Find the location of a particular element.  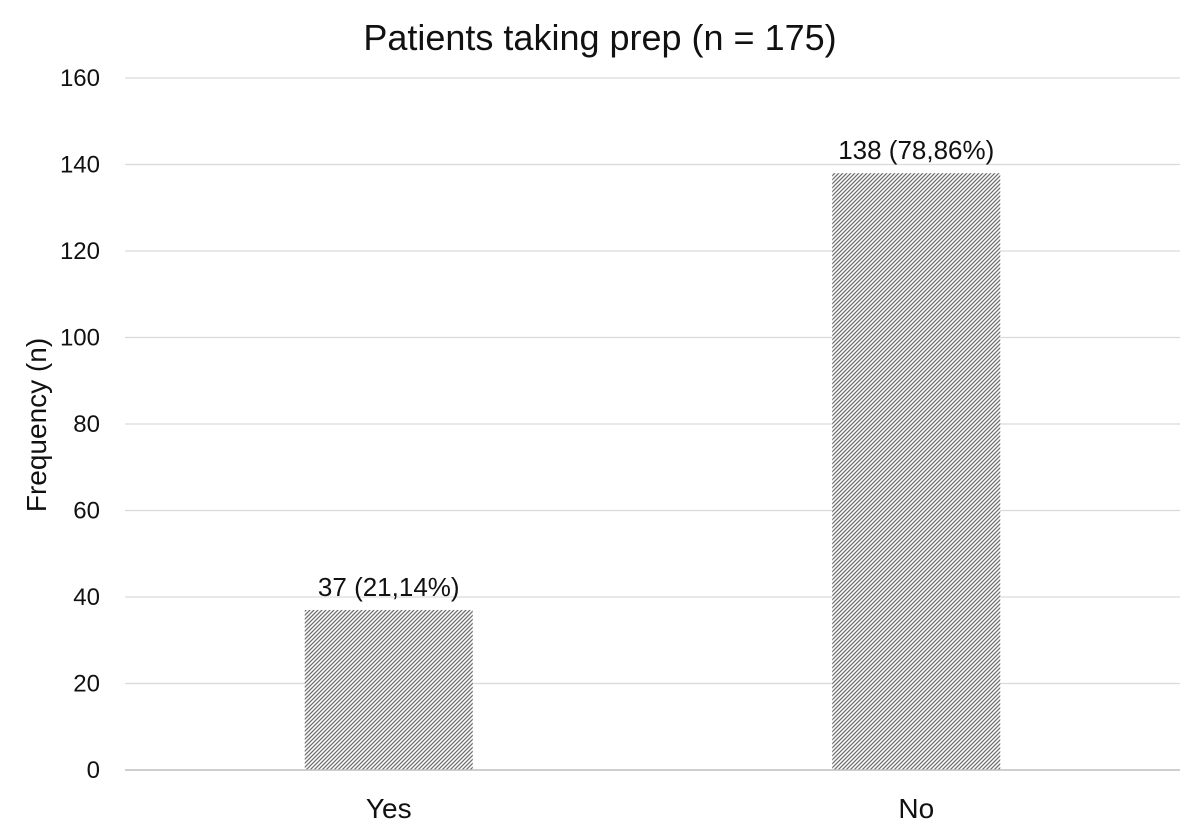

data-label-yes: 37 (21,14%) is located at coordinates (389, 587).